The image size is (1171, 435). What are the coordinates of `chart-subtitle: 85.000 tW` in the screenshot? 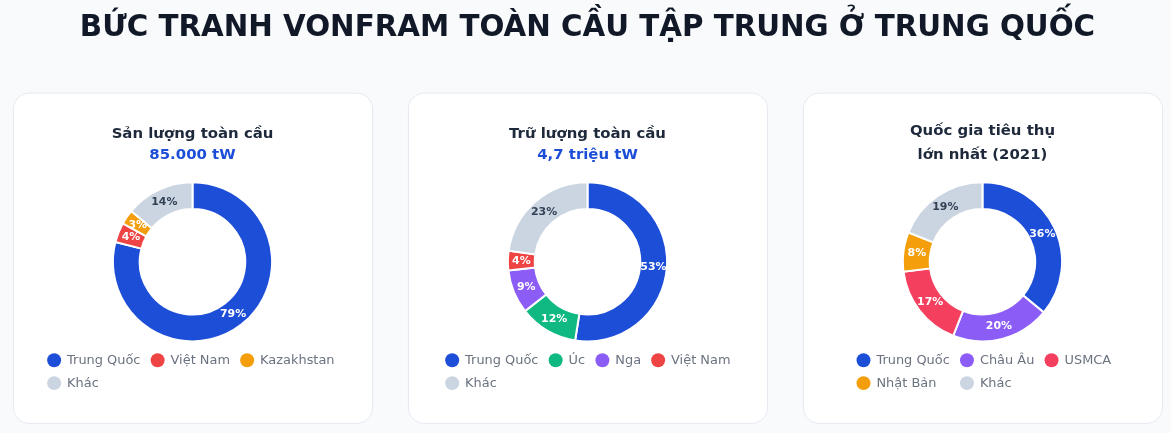 It's located at (192, 154).